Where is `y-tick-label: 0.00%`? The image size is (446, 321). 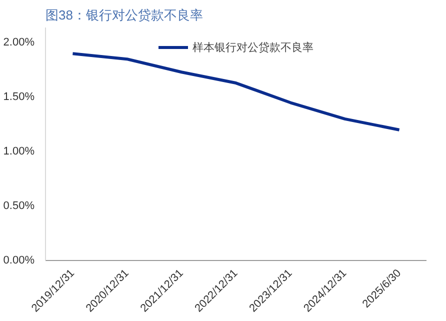 y-tick-label: 0.00% is located at coordinates (19, 260).